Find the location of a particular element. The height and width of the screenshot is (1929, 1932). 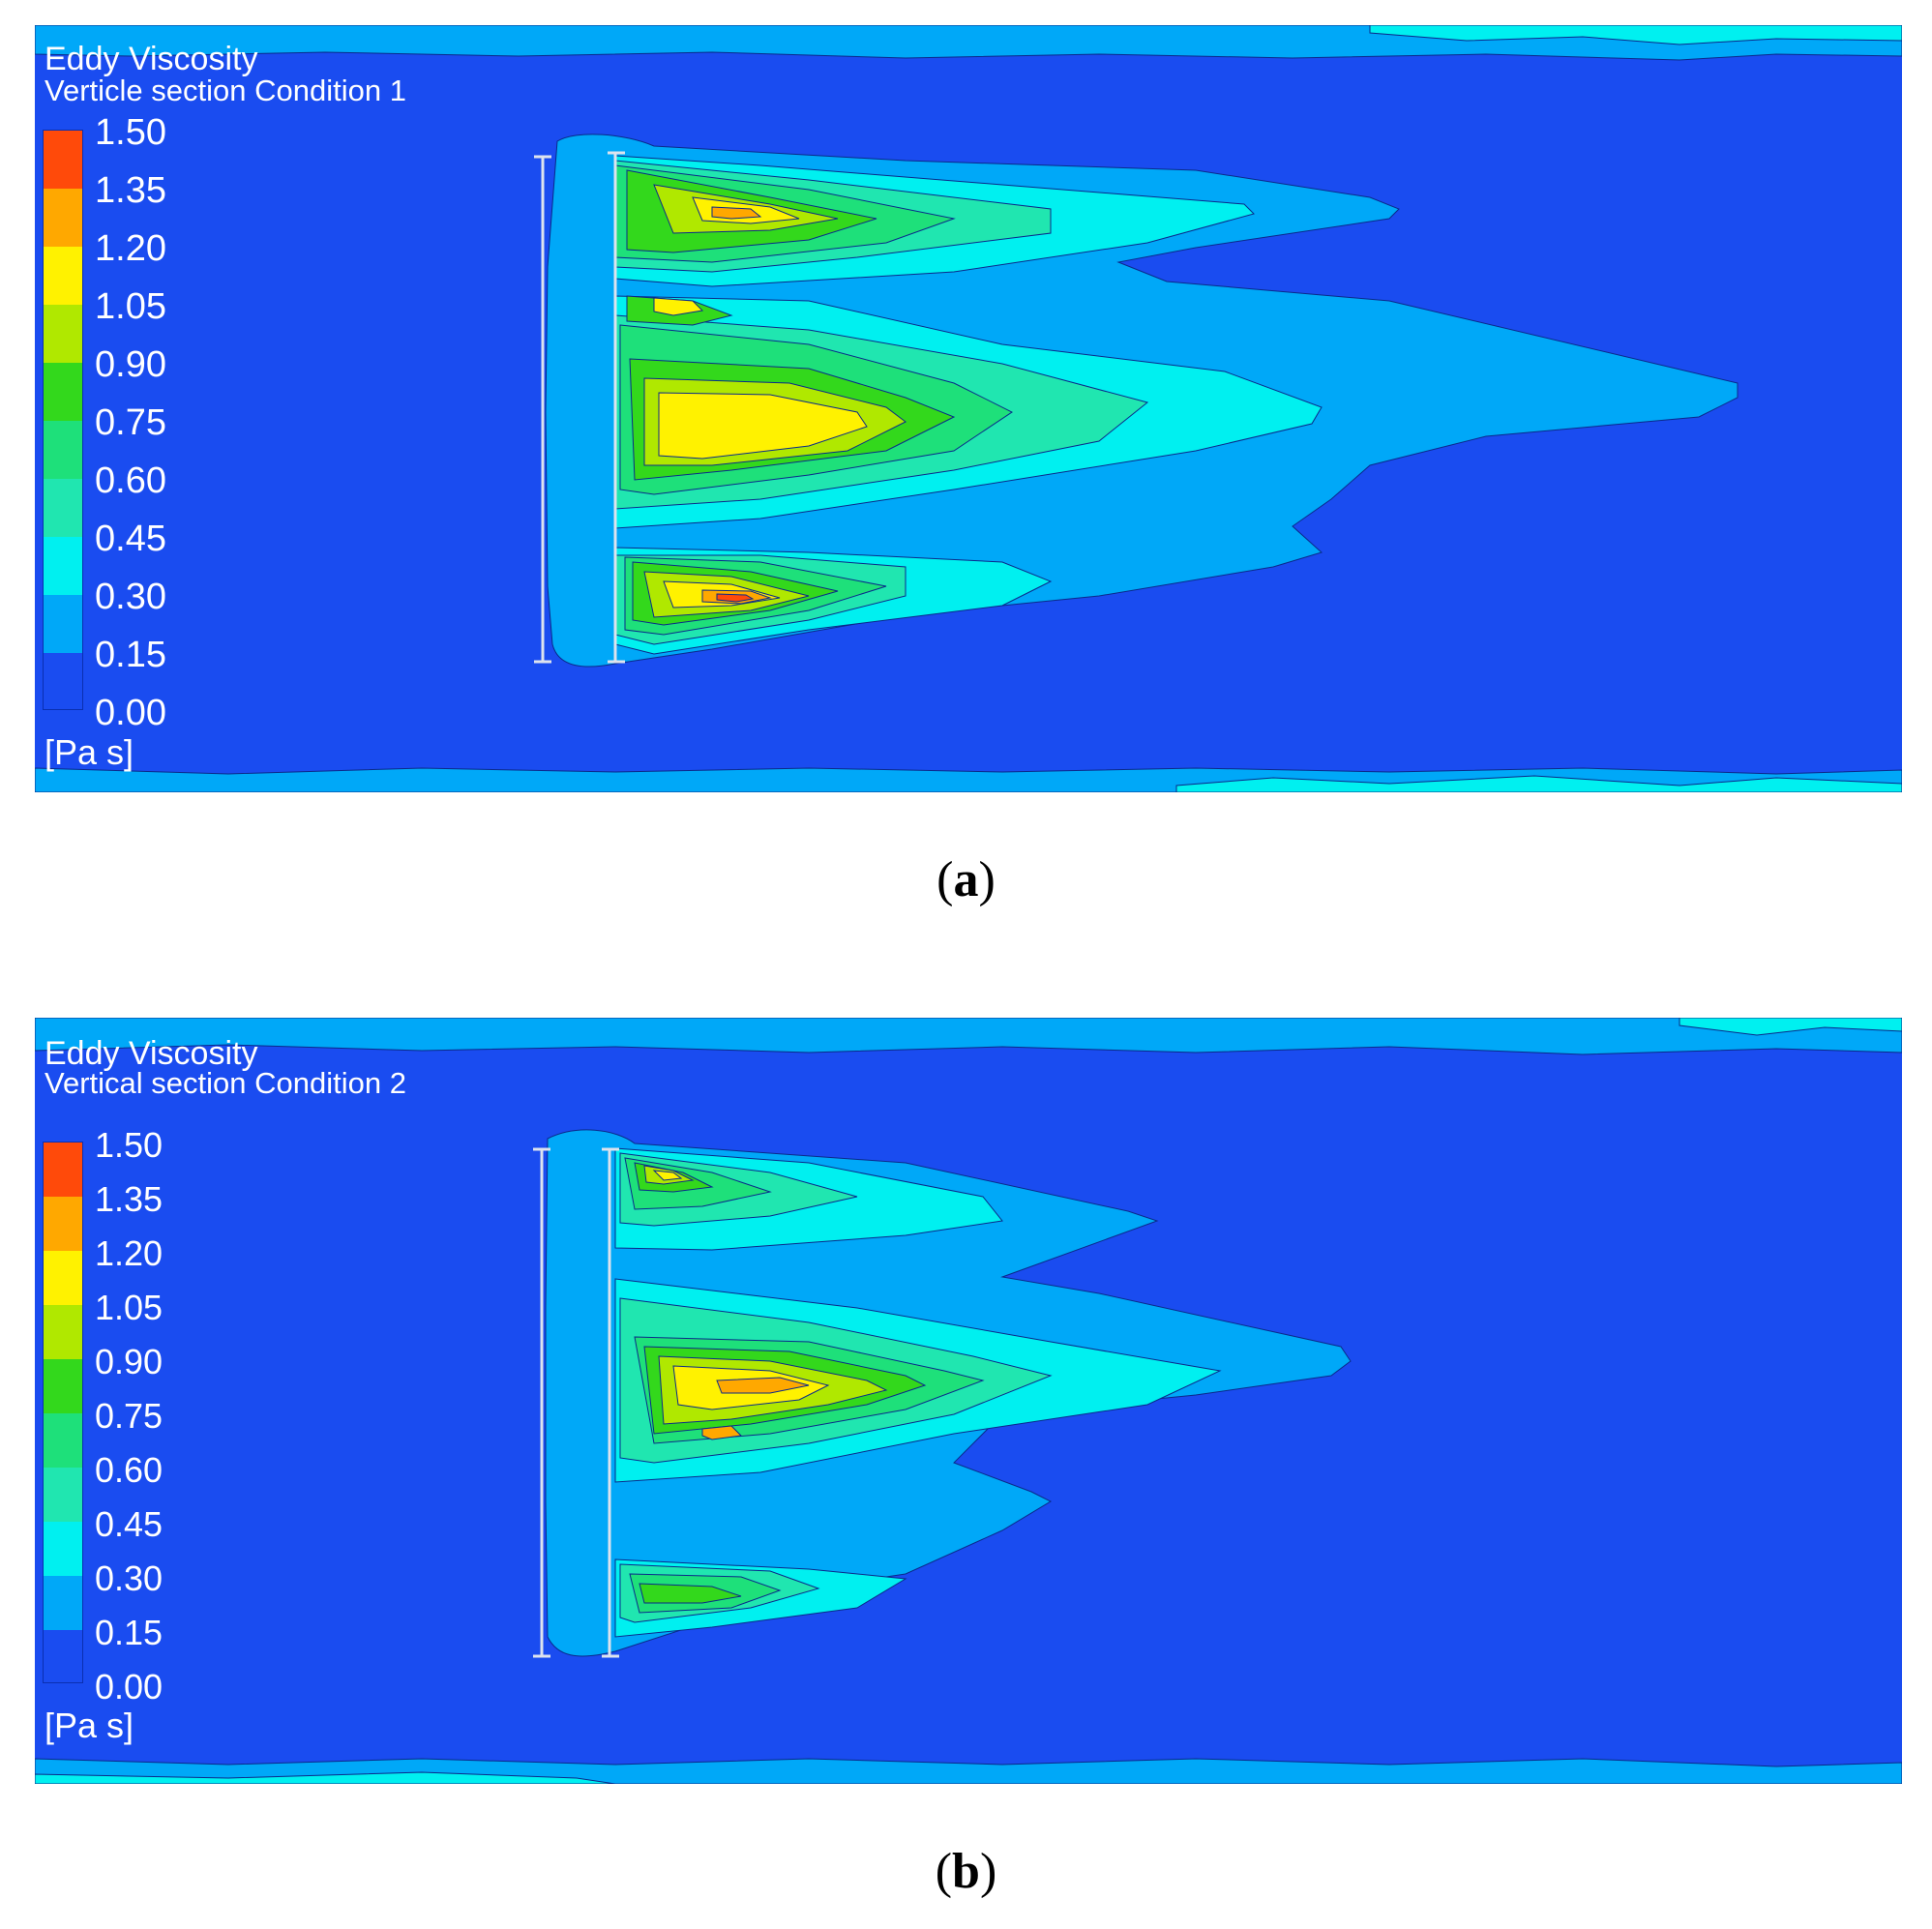

wake-region-level-7d is located at coordinates (678, 306).